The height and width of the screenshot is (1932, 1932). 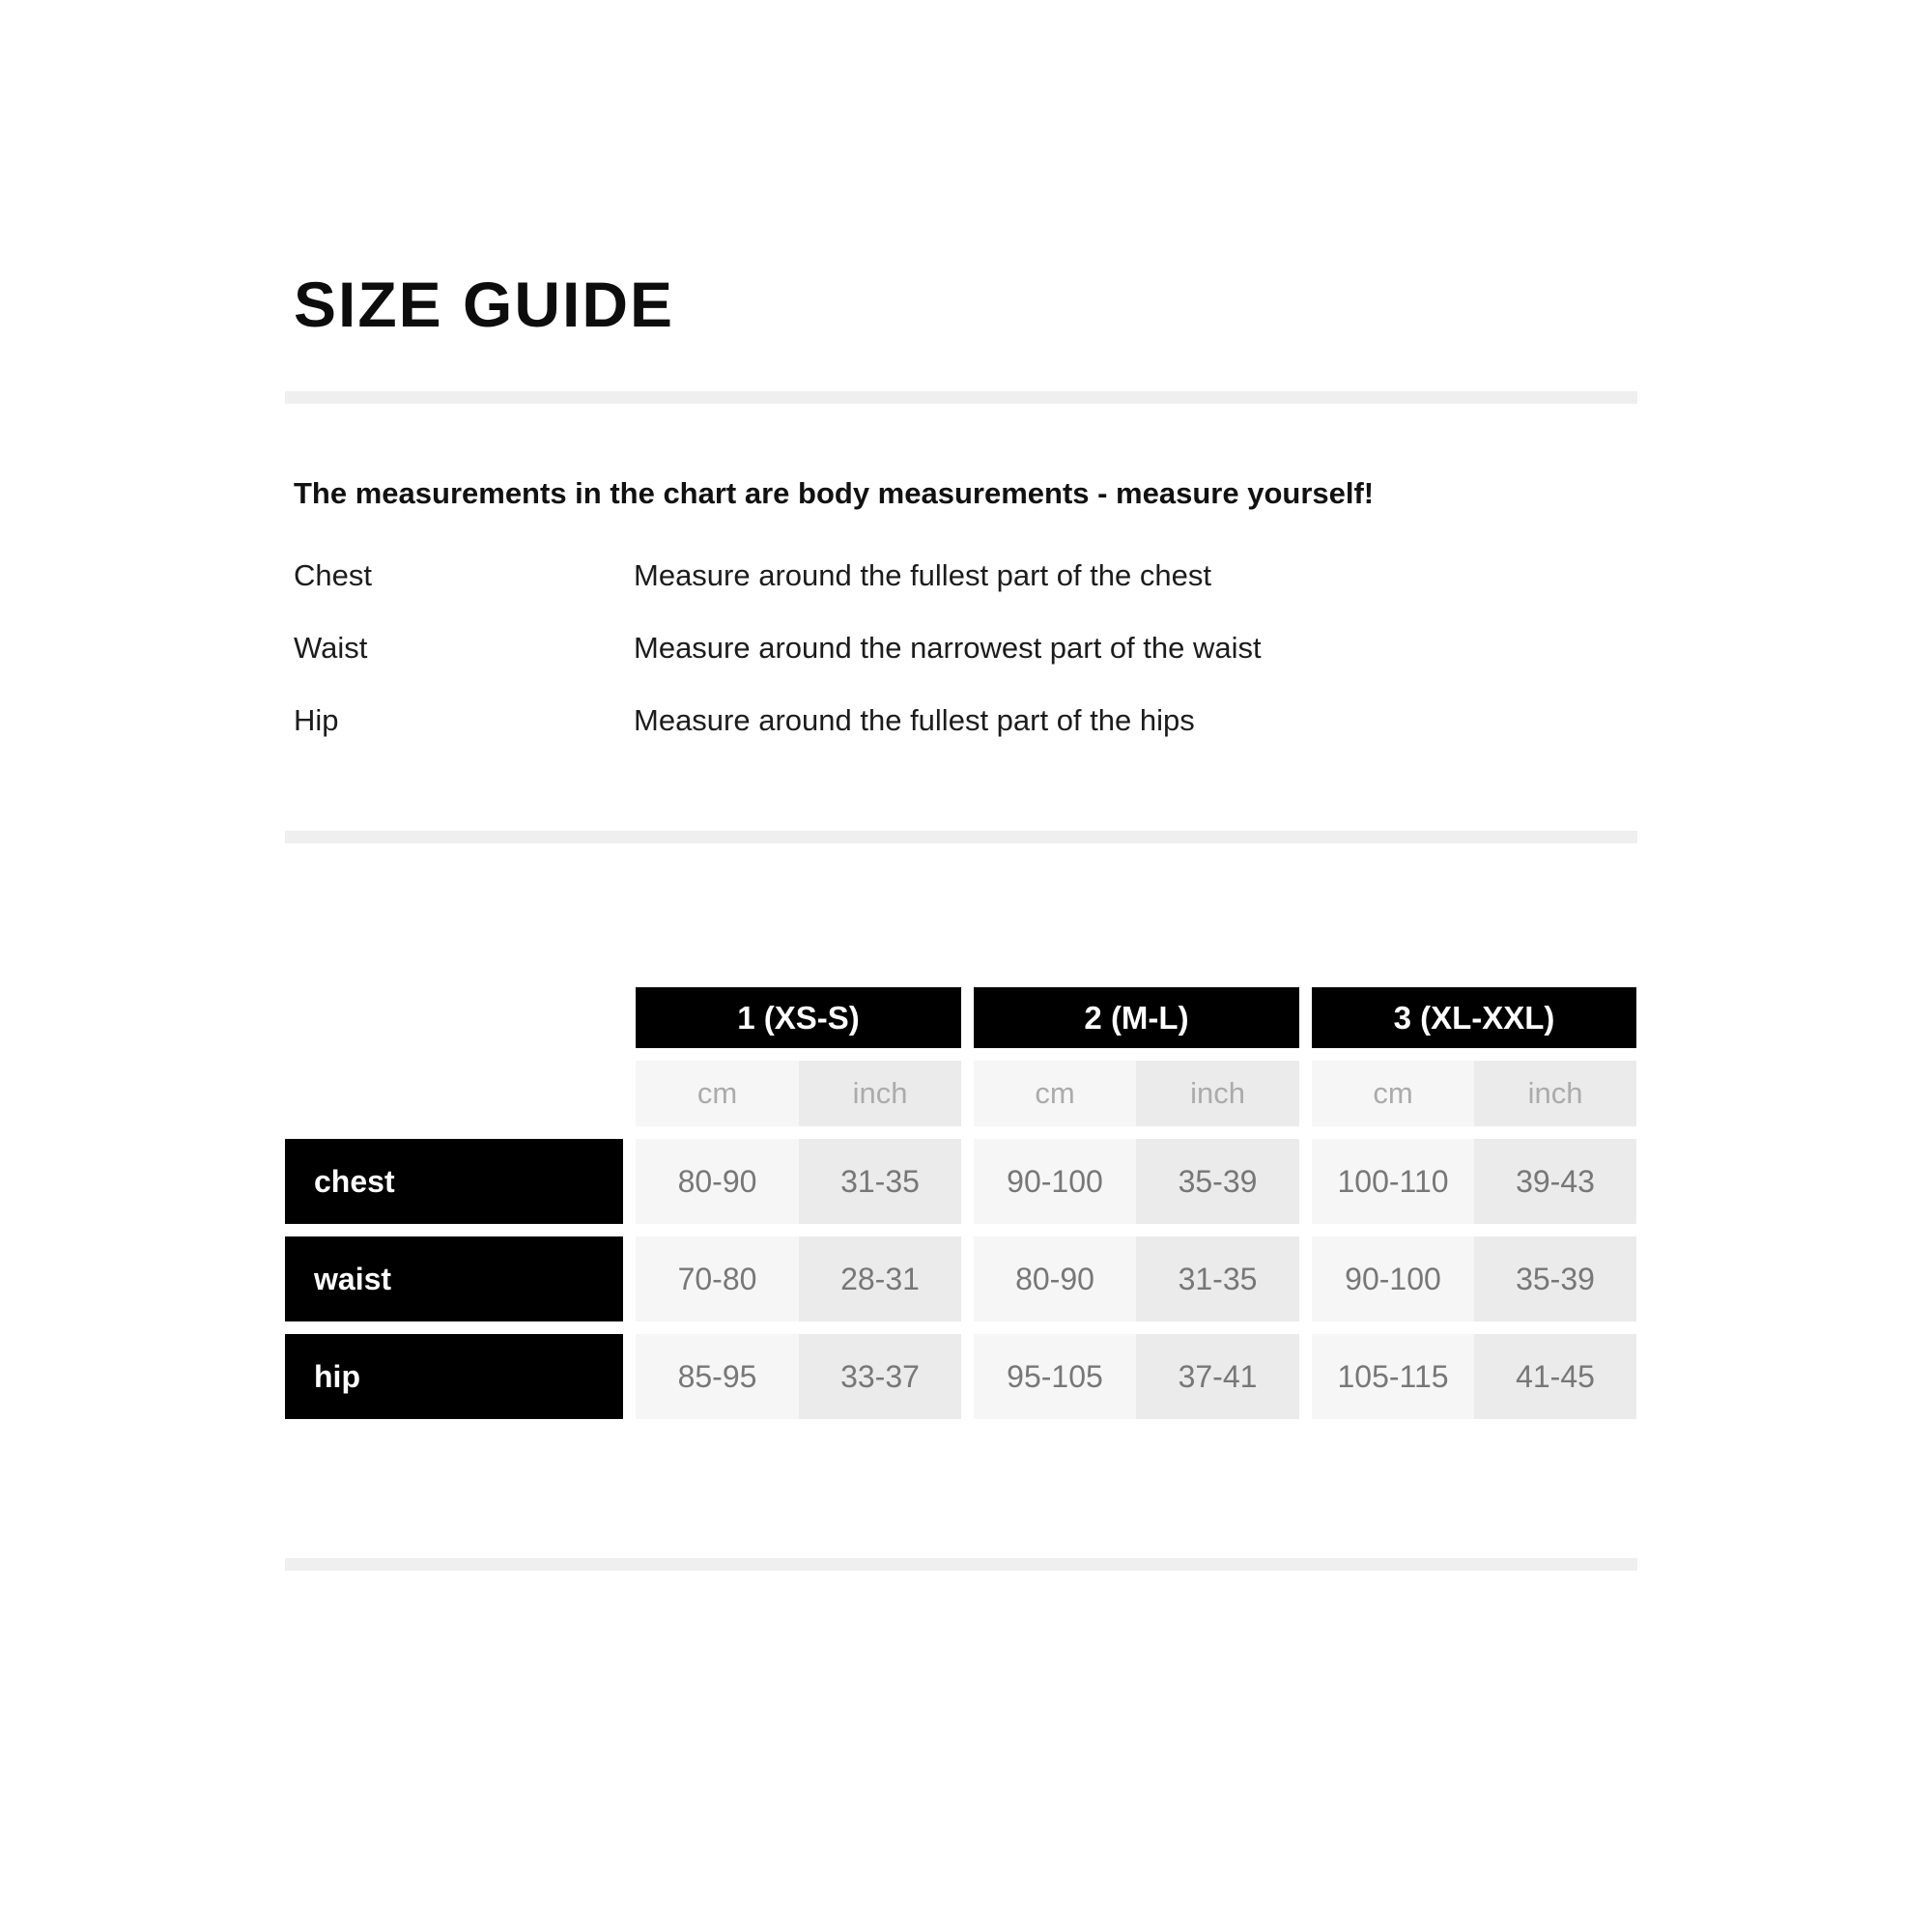 What do you see at coordinates (1555, 1181) in the screenshot?
I see `value-chest-3-inch: 39-43` at bounding box center [1555, 1181].